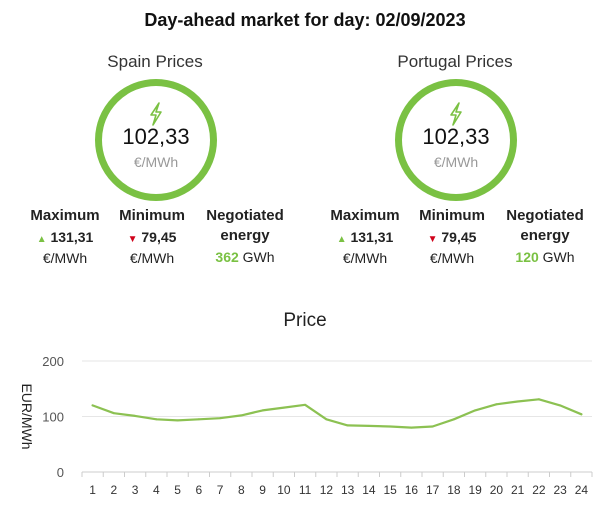  Describe the element at coordinates (220, 490) in the screenshot. I see `x-tick-label: 7` at that location.